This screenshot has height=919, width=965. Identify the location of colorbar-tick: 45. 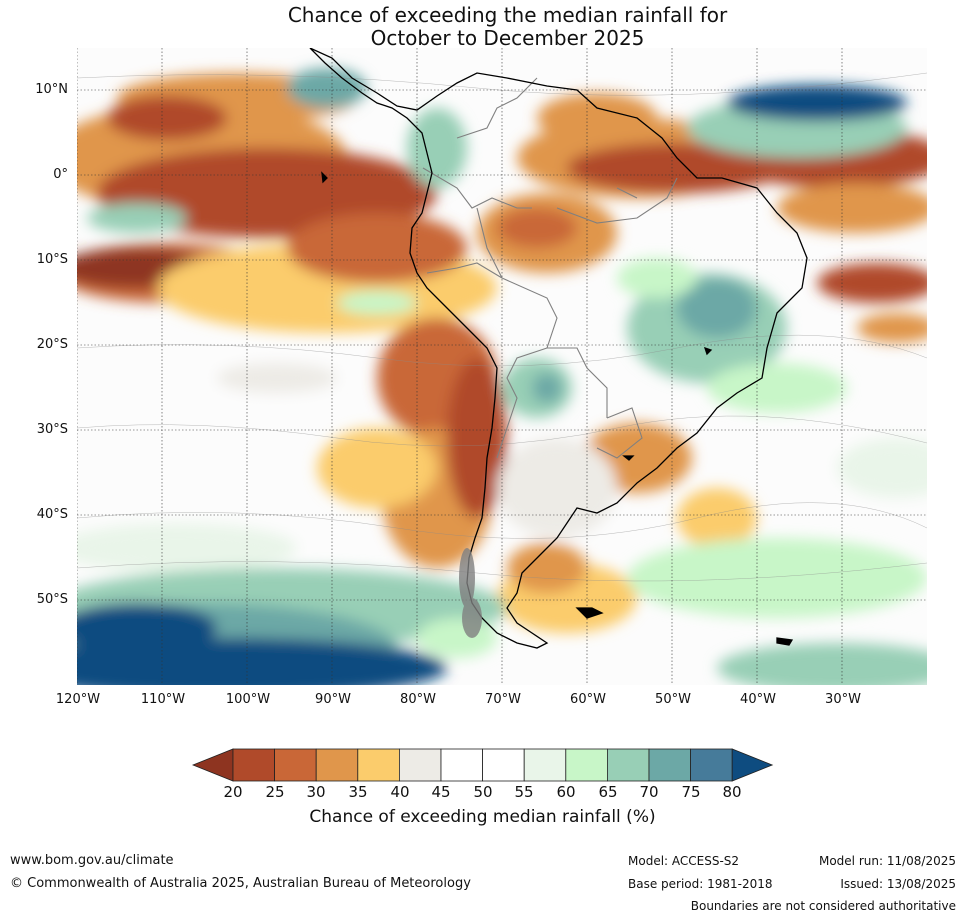
(441, 792).